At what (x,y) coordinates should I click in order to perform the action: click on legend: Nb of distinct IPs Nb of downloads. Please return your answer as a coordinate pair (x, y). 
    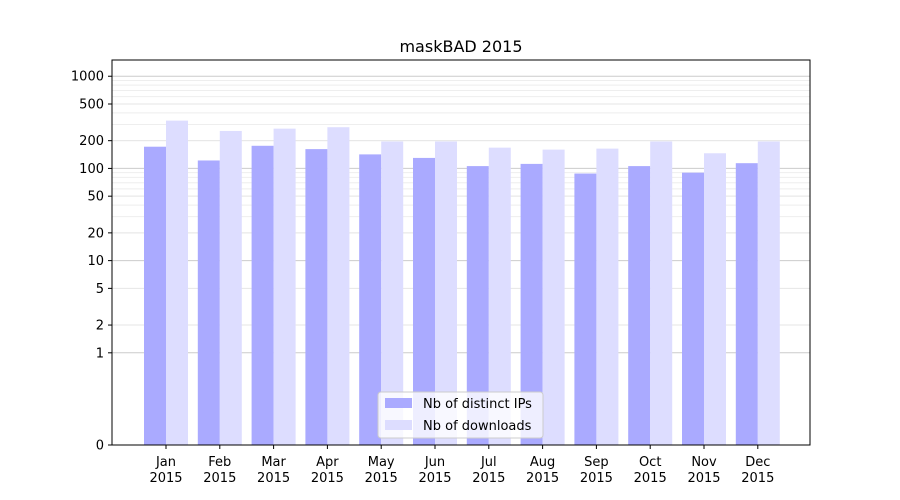
    Looking at the image, I should click on (460, 415).